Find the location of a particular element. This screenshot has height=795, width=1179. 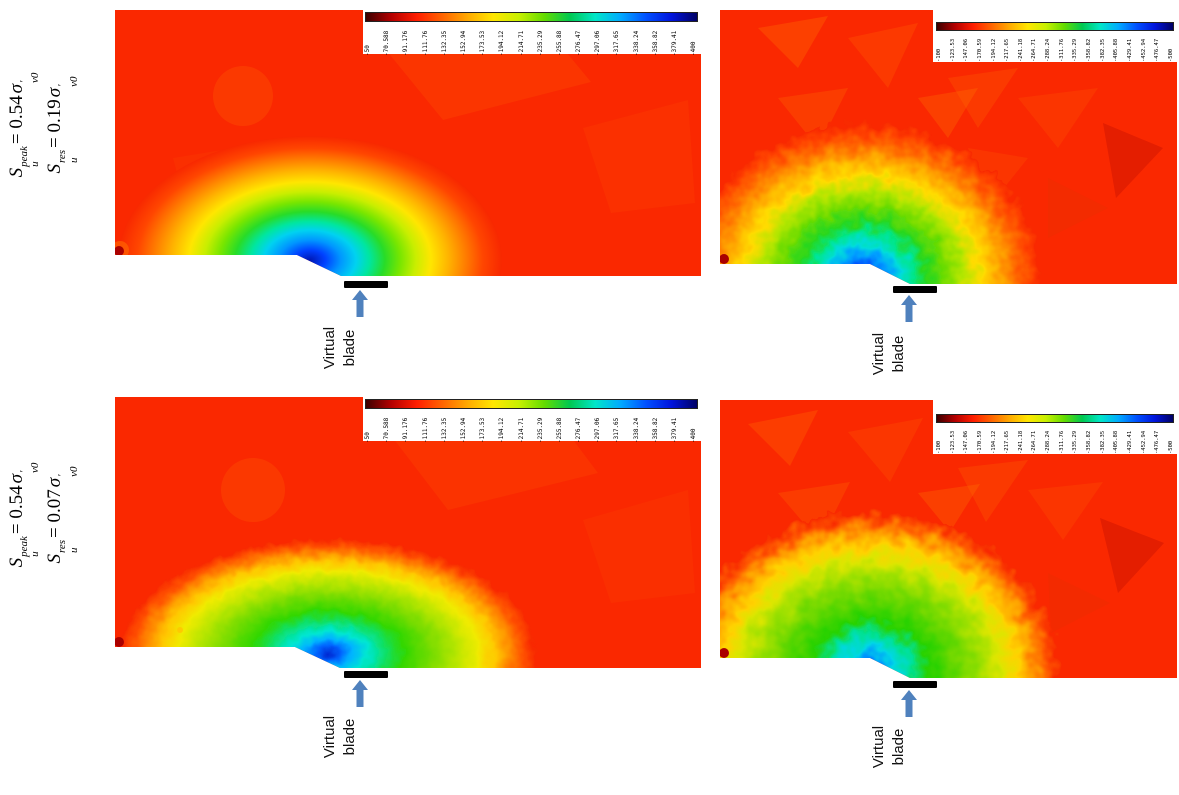

legend-tick: -452.94 is located at coordinates (1143, 442).